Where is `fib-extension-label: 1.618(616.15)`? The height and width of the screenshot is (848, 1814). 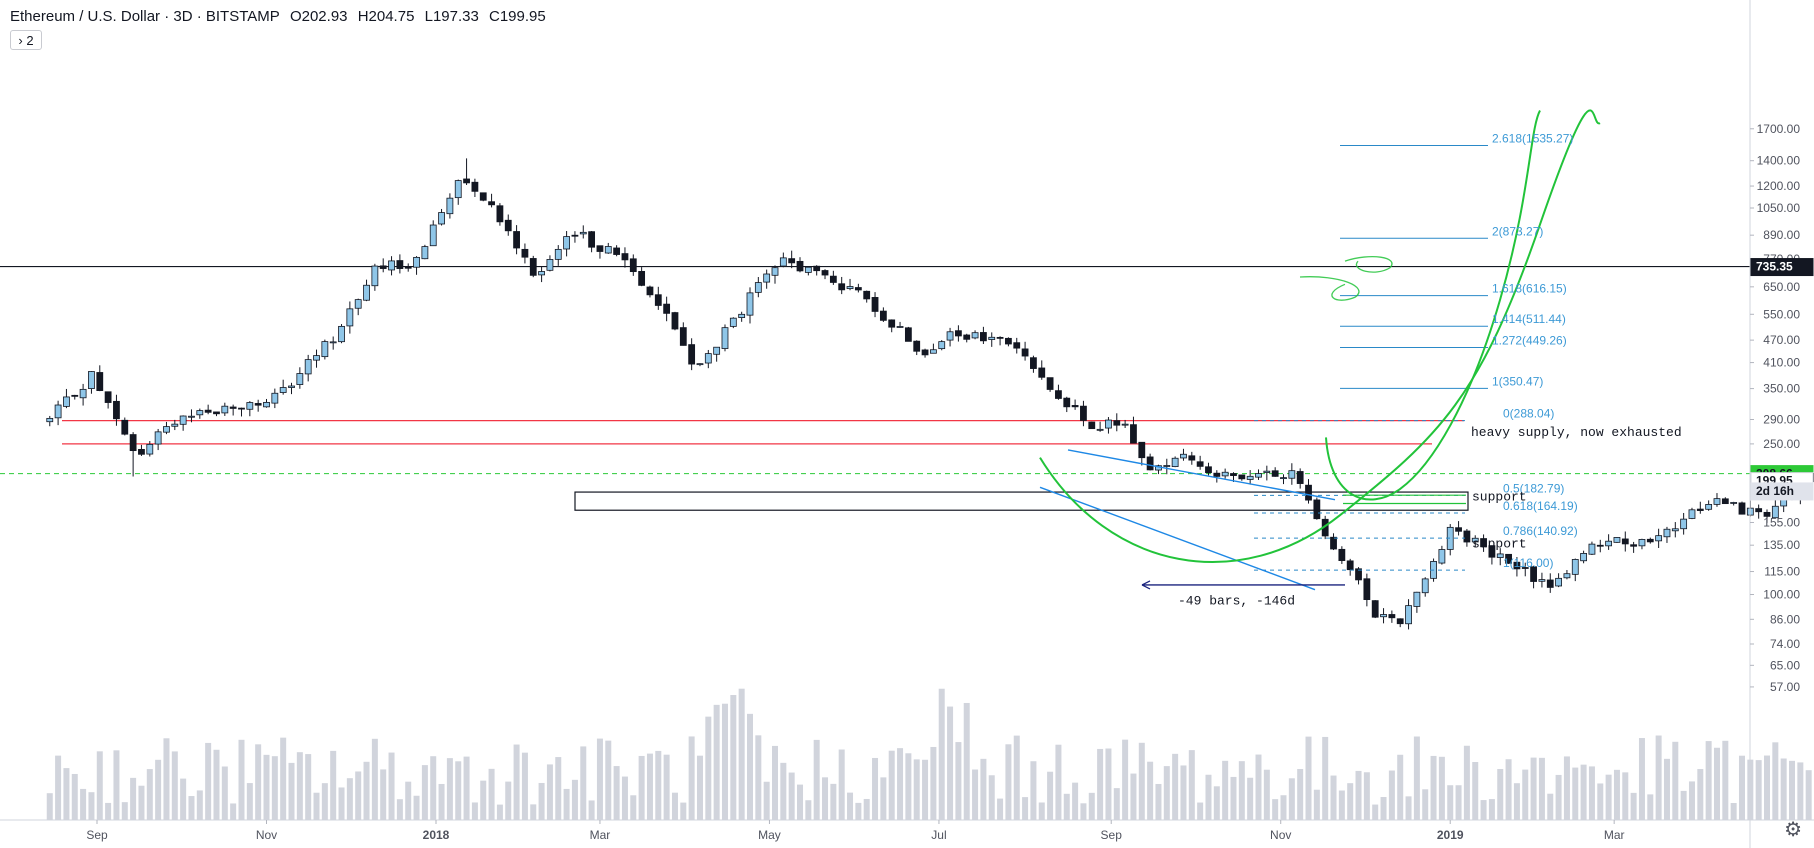
fib-extension-label: 1.618(616.15) is located at coordinates (1529, 289).